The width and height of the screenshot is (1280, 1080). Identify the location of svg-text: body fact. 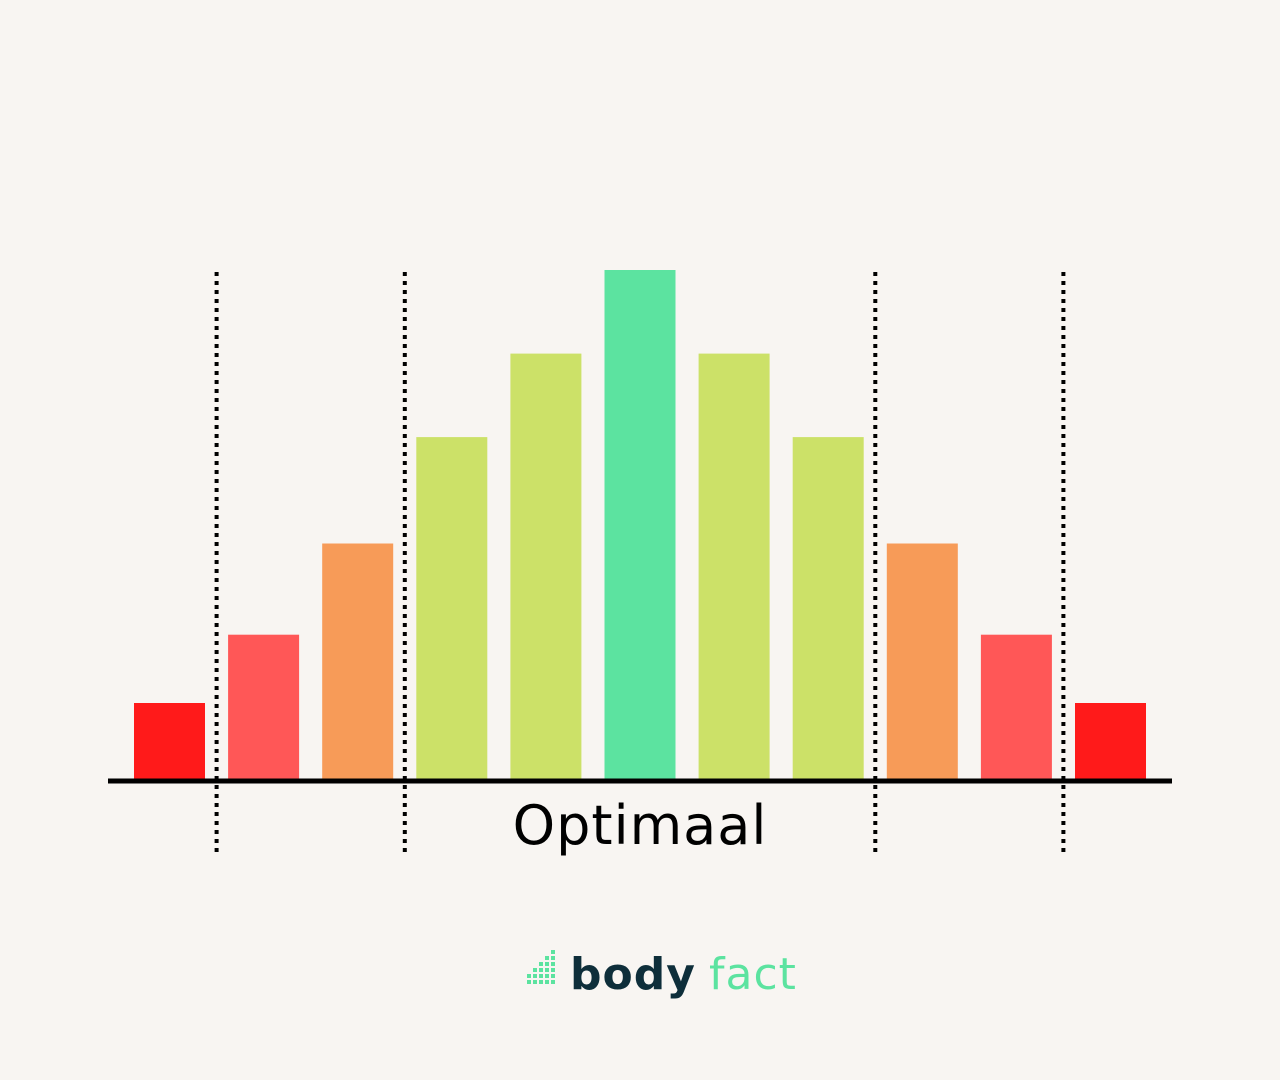
(683, 974).